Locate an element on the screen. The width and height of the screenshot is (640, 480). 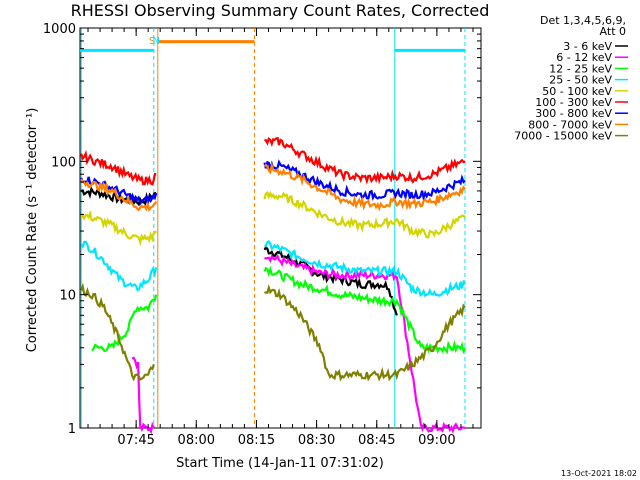
x-tick-label-0: 07:45 is located at coordinates (135, 440).